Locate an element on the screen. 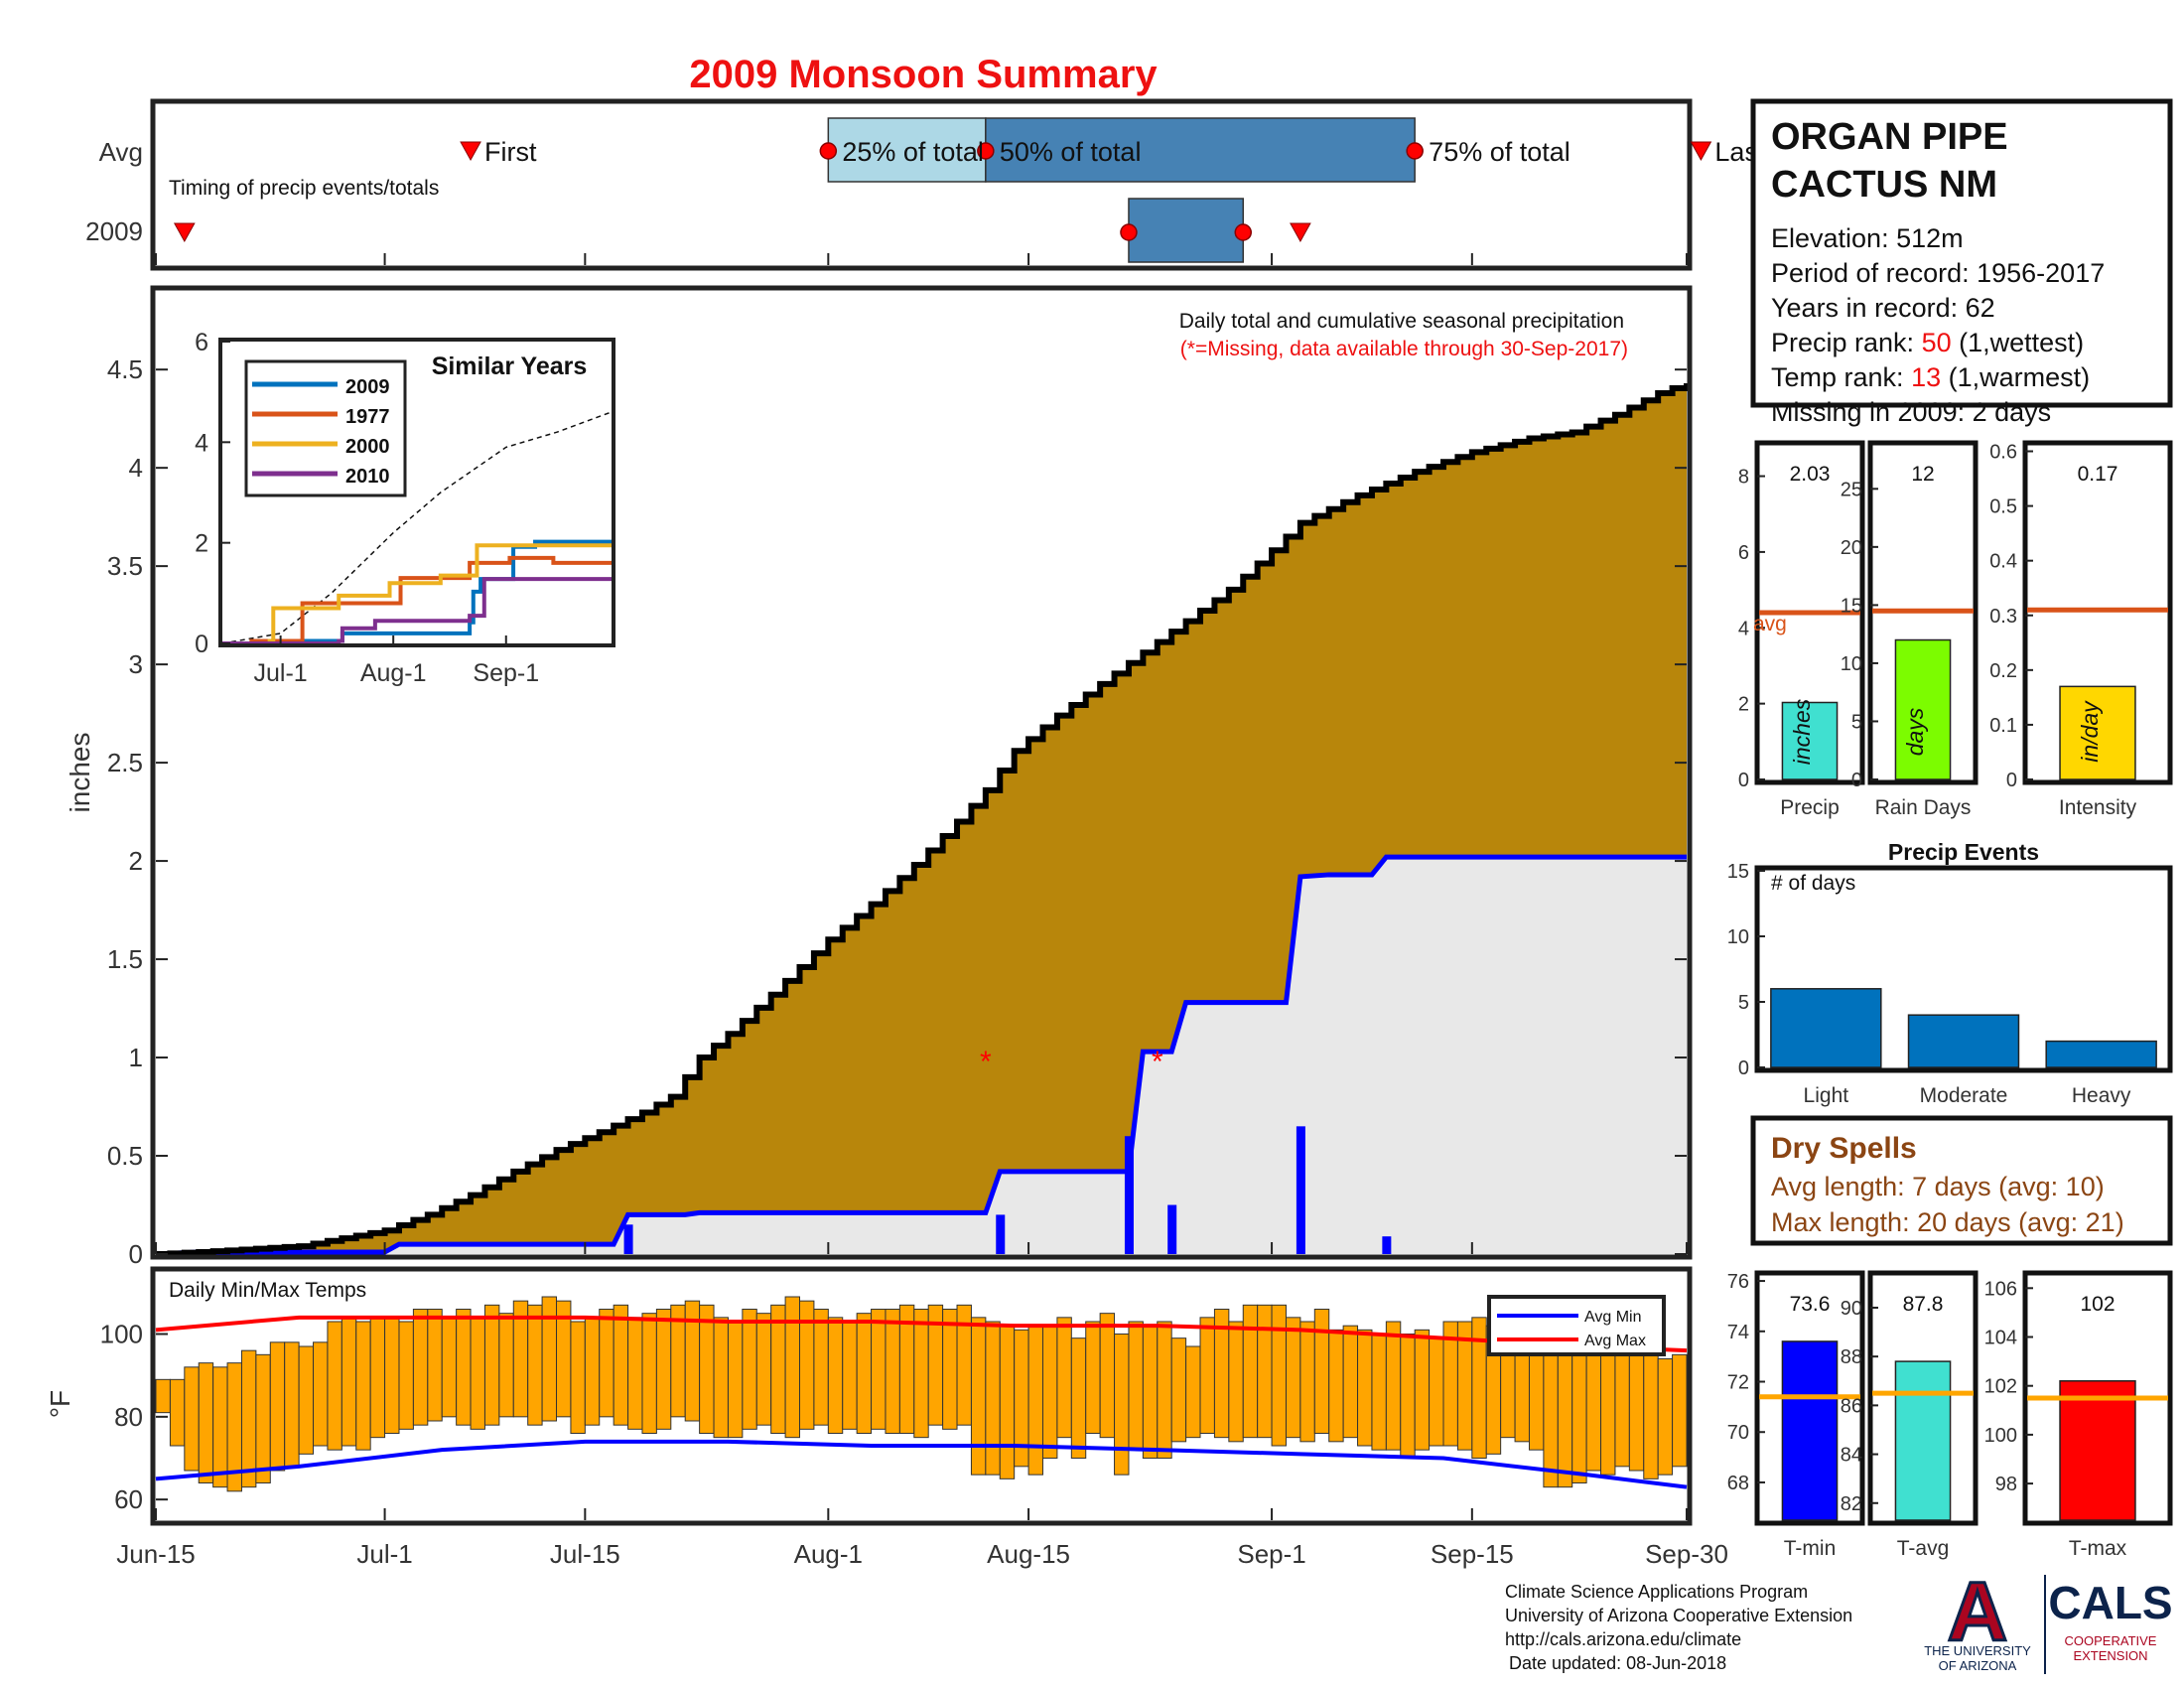 The width and height of the screenshot is (2184, 1688). temp-rank-label: Temp rank: is located at coordinates (1841, 377).